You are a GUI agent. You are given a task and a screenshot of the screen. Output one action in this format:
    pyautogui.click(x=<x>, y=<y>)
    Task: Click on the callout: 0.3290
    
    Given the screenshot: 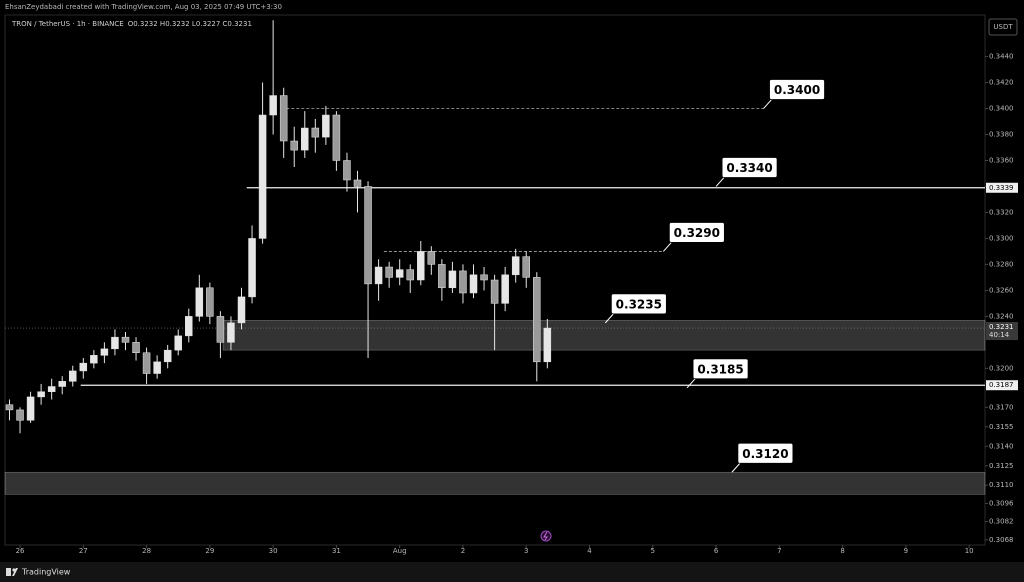 What is the action you would take?
    pyautogui.click(x=696, y=232)
    